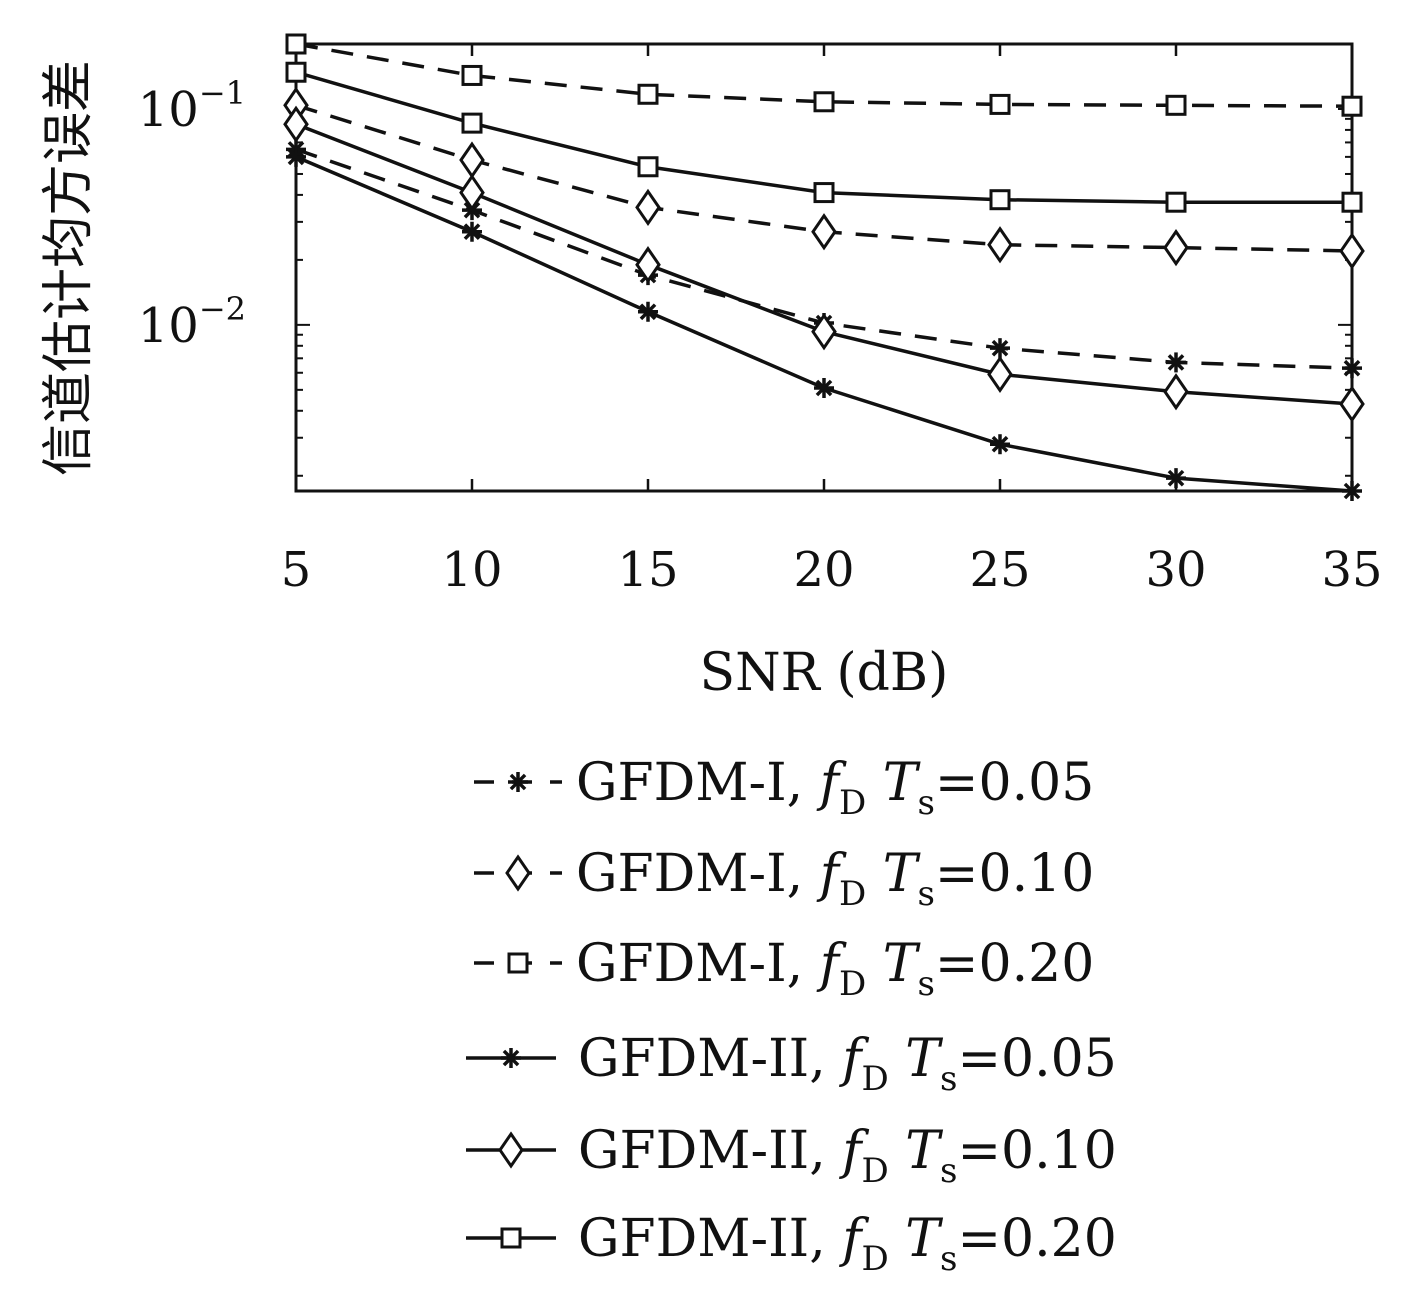 The width and height of the screenshot is (1417, 1292). Describe the element at coordinates (847, 1244) in the screenshot. I see `legend-label: GFDM-II, fD Ts=0.20` at that location.